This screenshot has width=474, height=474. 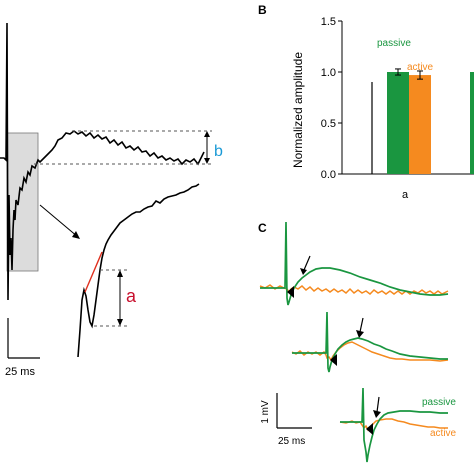 I want to click on legend-c-passive: passive, so click(x=439, y=402).